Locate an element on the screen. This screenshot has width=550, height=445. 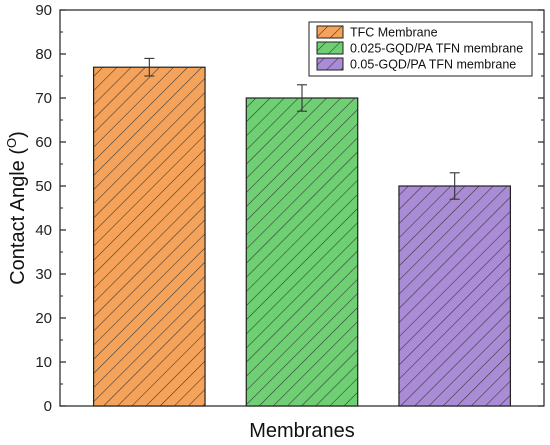
y-tick-label: 60 is located at coordinates (43, 142).